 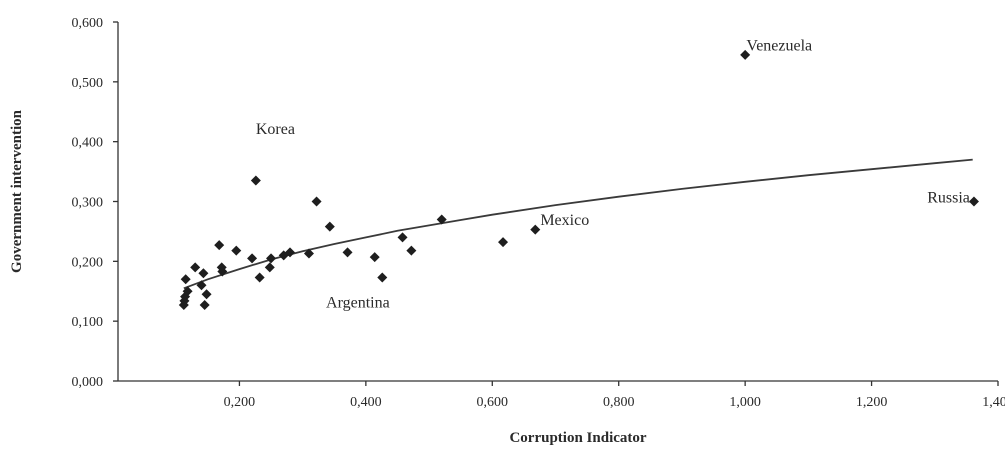 I want to click on y-tick-label: 0,300, so click(x=88, y=203).